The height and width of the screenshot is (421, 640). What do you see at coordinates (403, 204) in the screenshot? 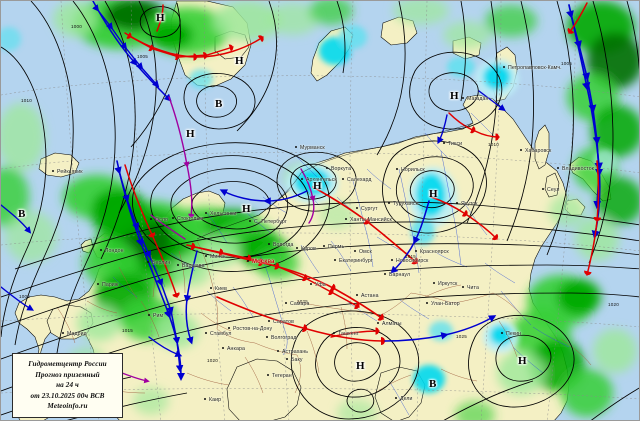
I see `city-label: Туруханск` at bounding box center [403, 204].